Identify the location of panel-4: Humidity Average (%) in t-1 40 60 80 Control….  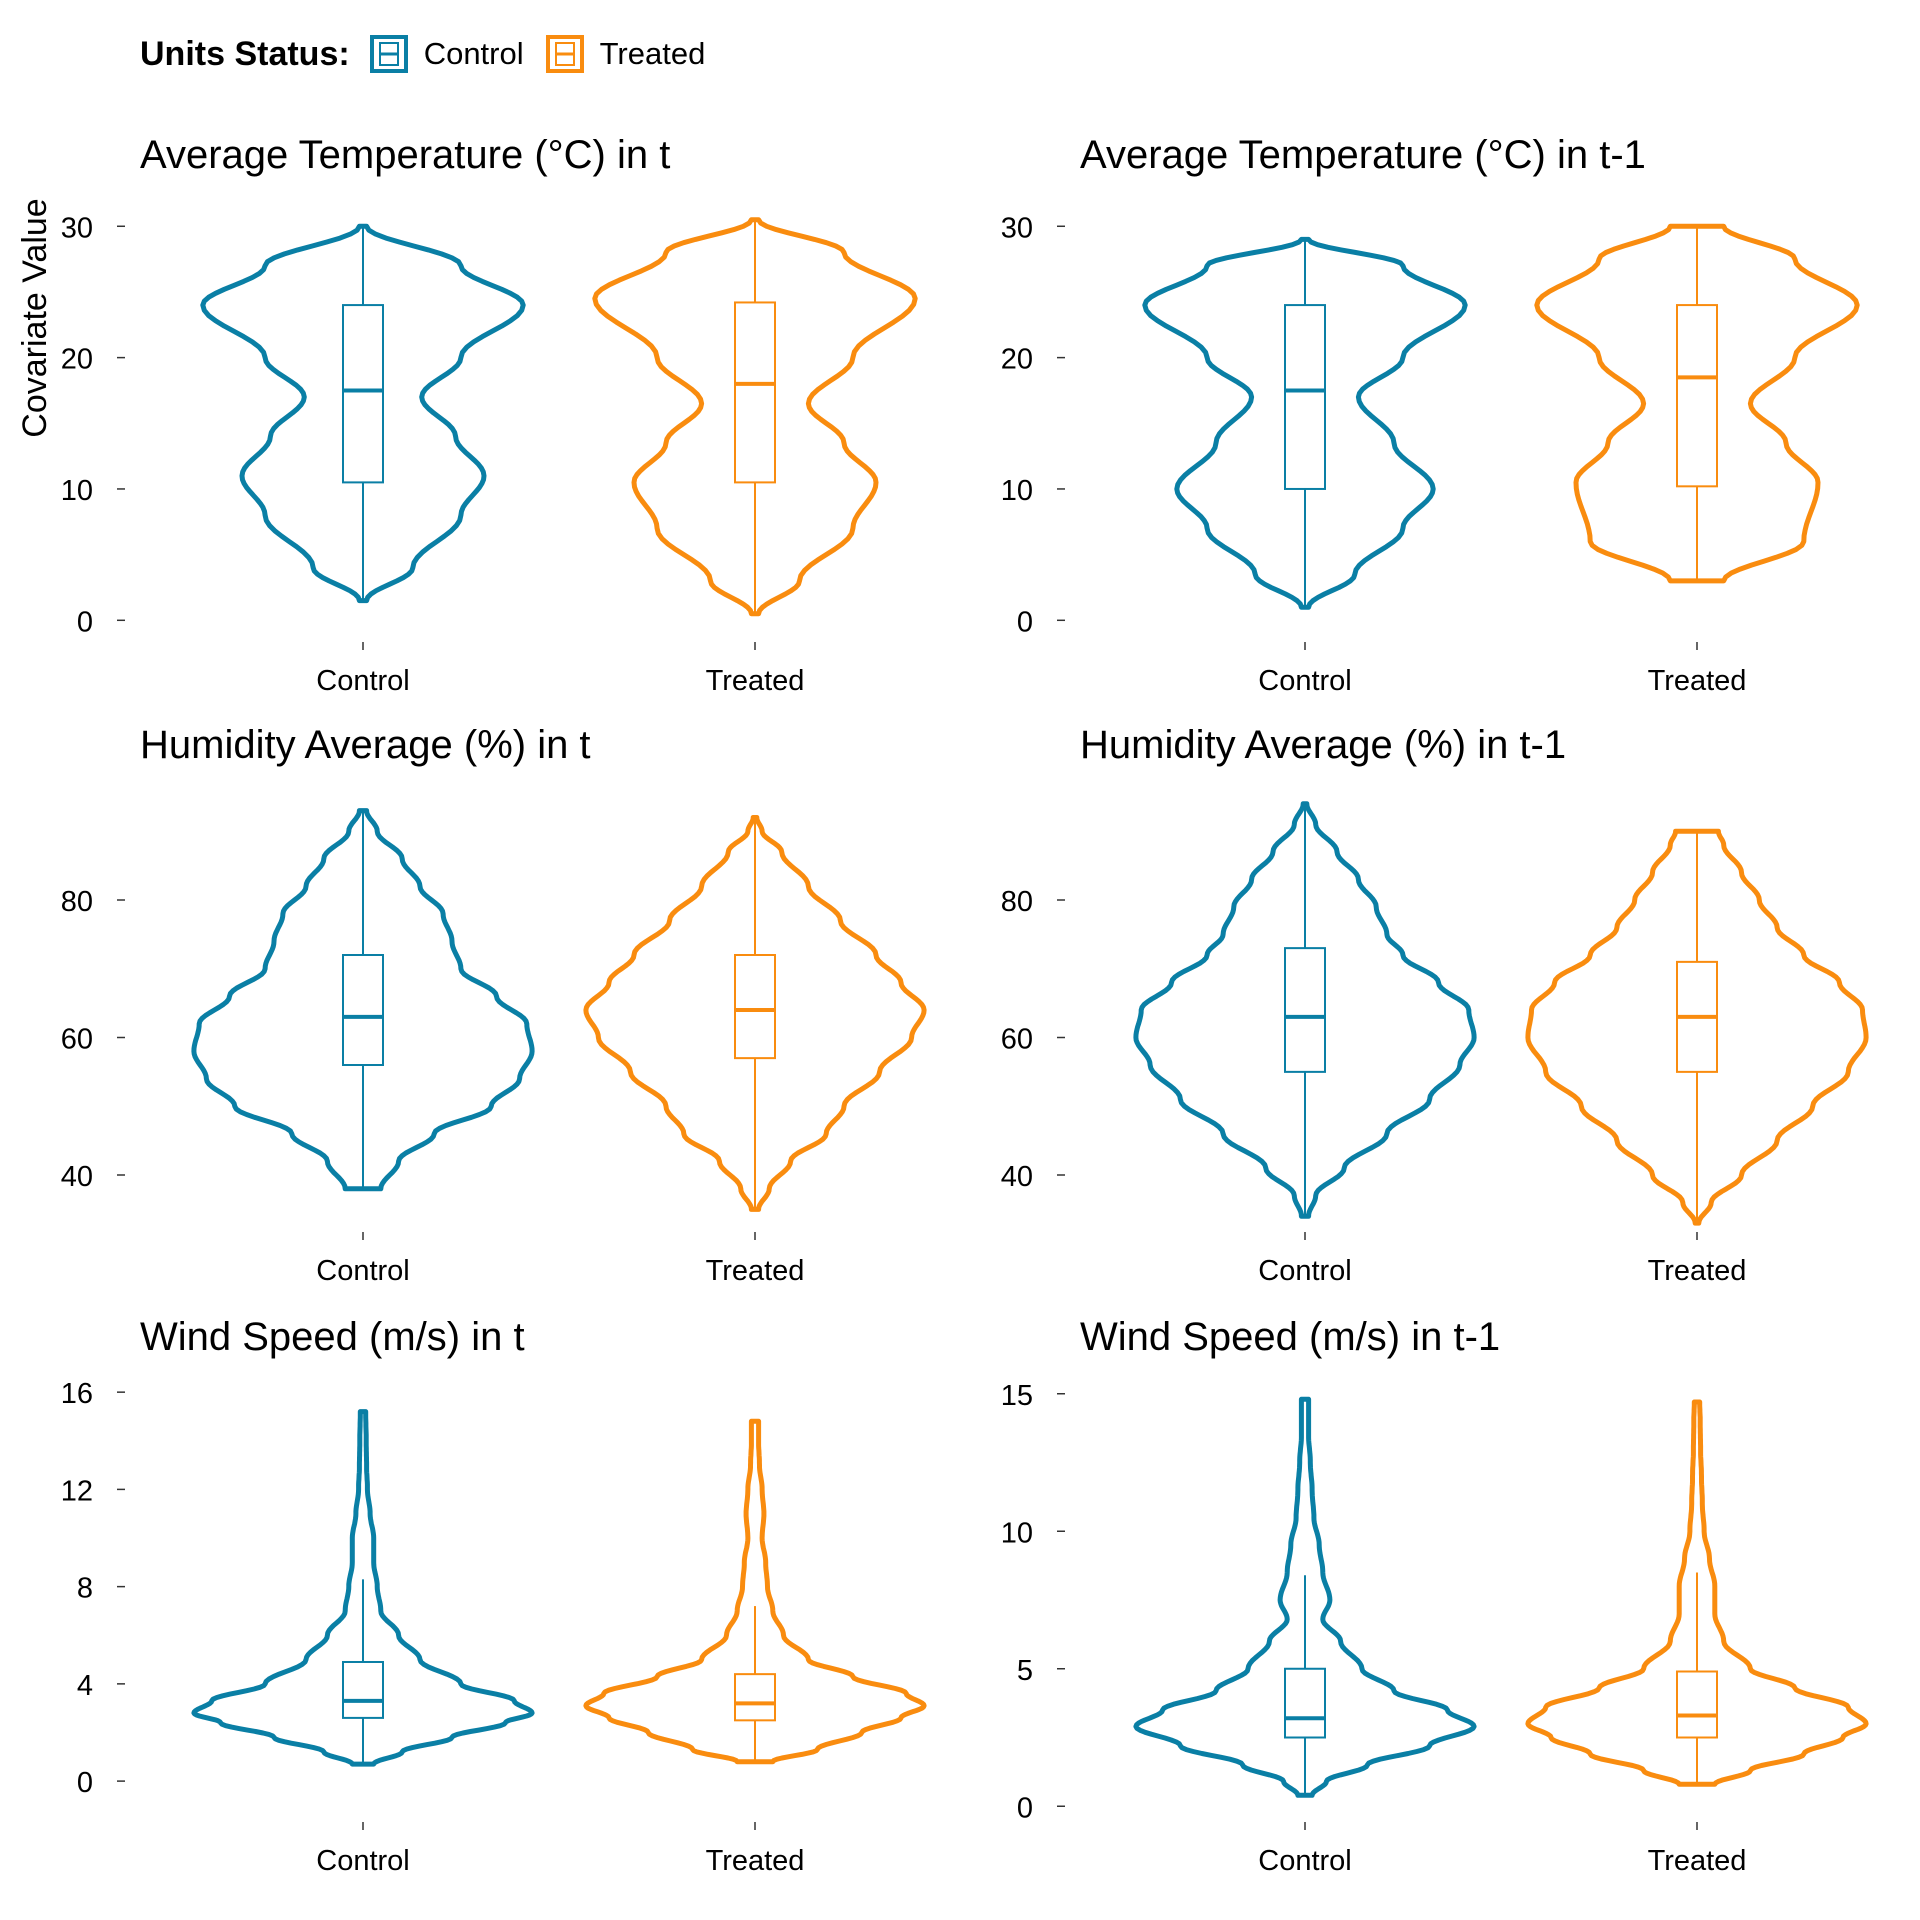
(1435, 1005).